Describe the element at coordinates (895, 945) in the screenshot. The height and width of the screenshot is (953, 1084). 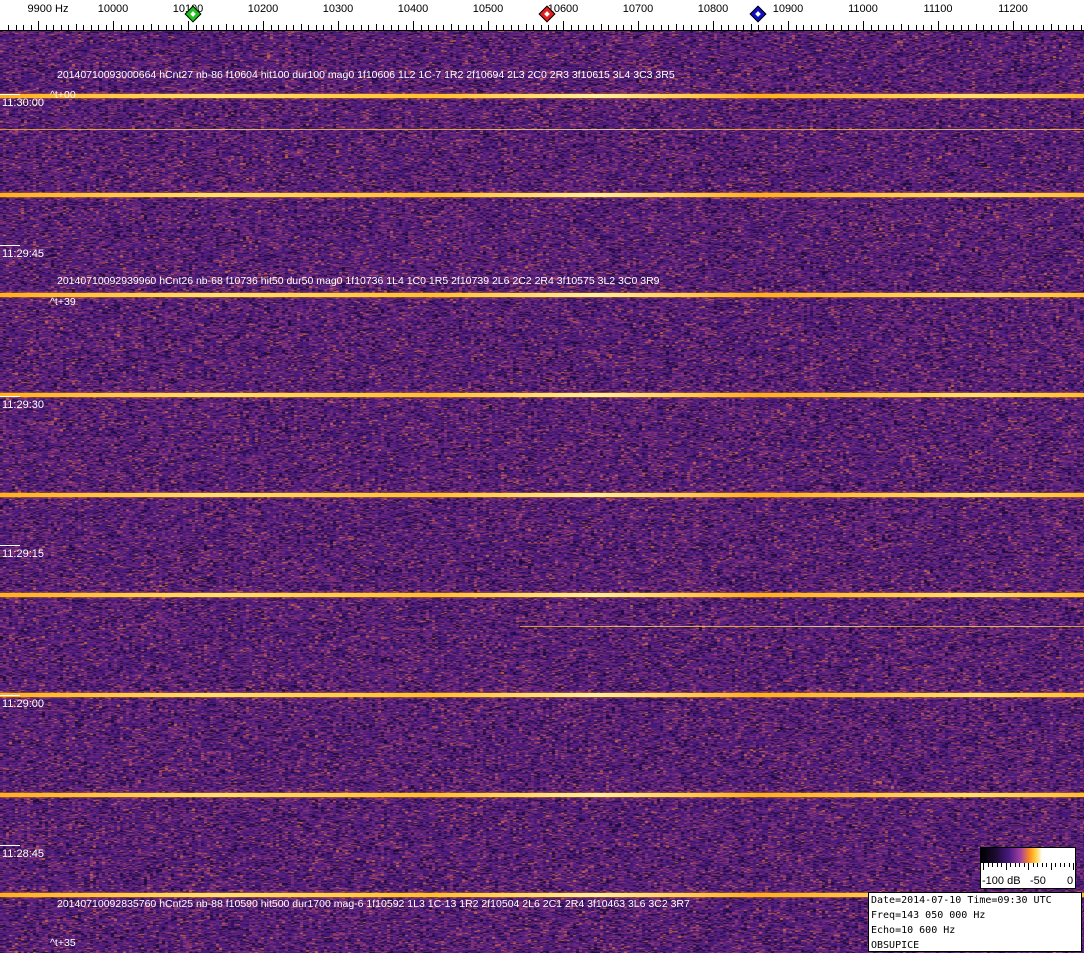
I see `info-station: OBSUPICE` at that location.